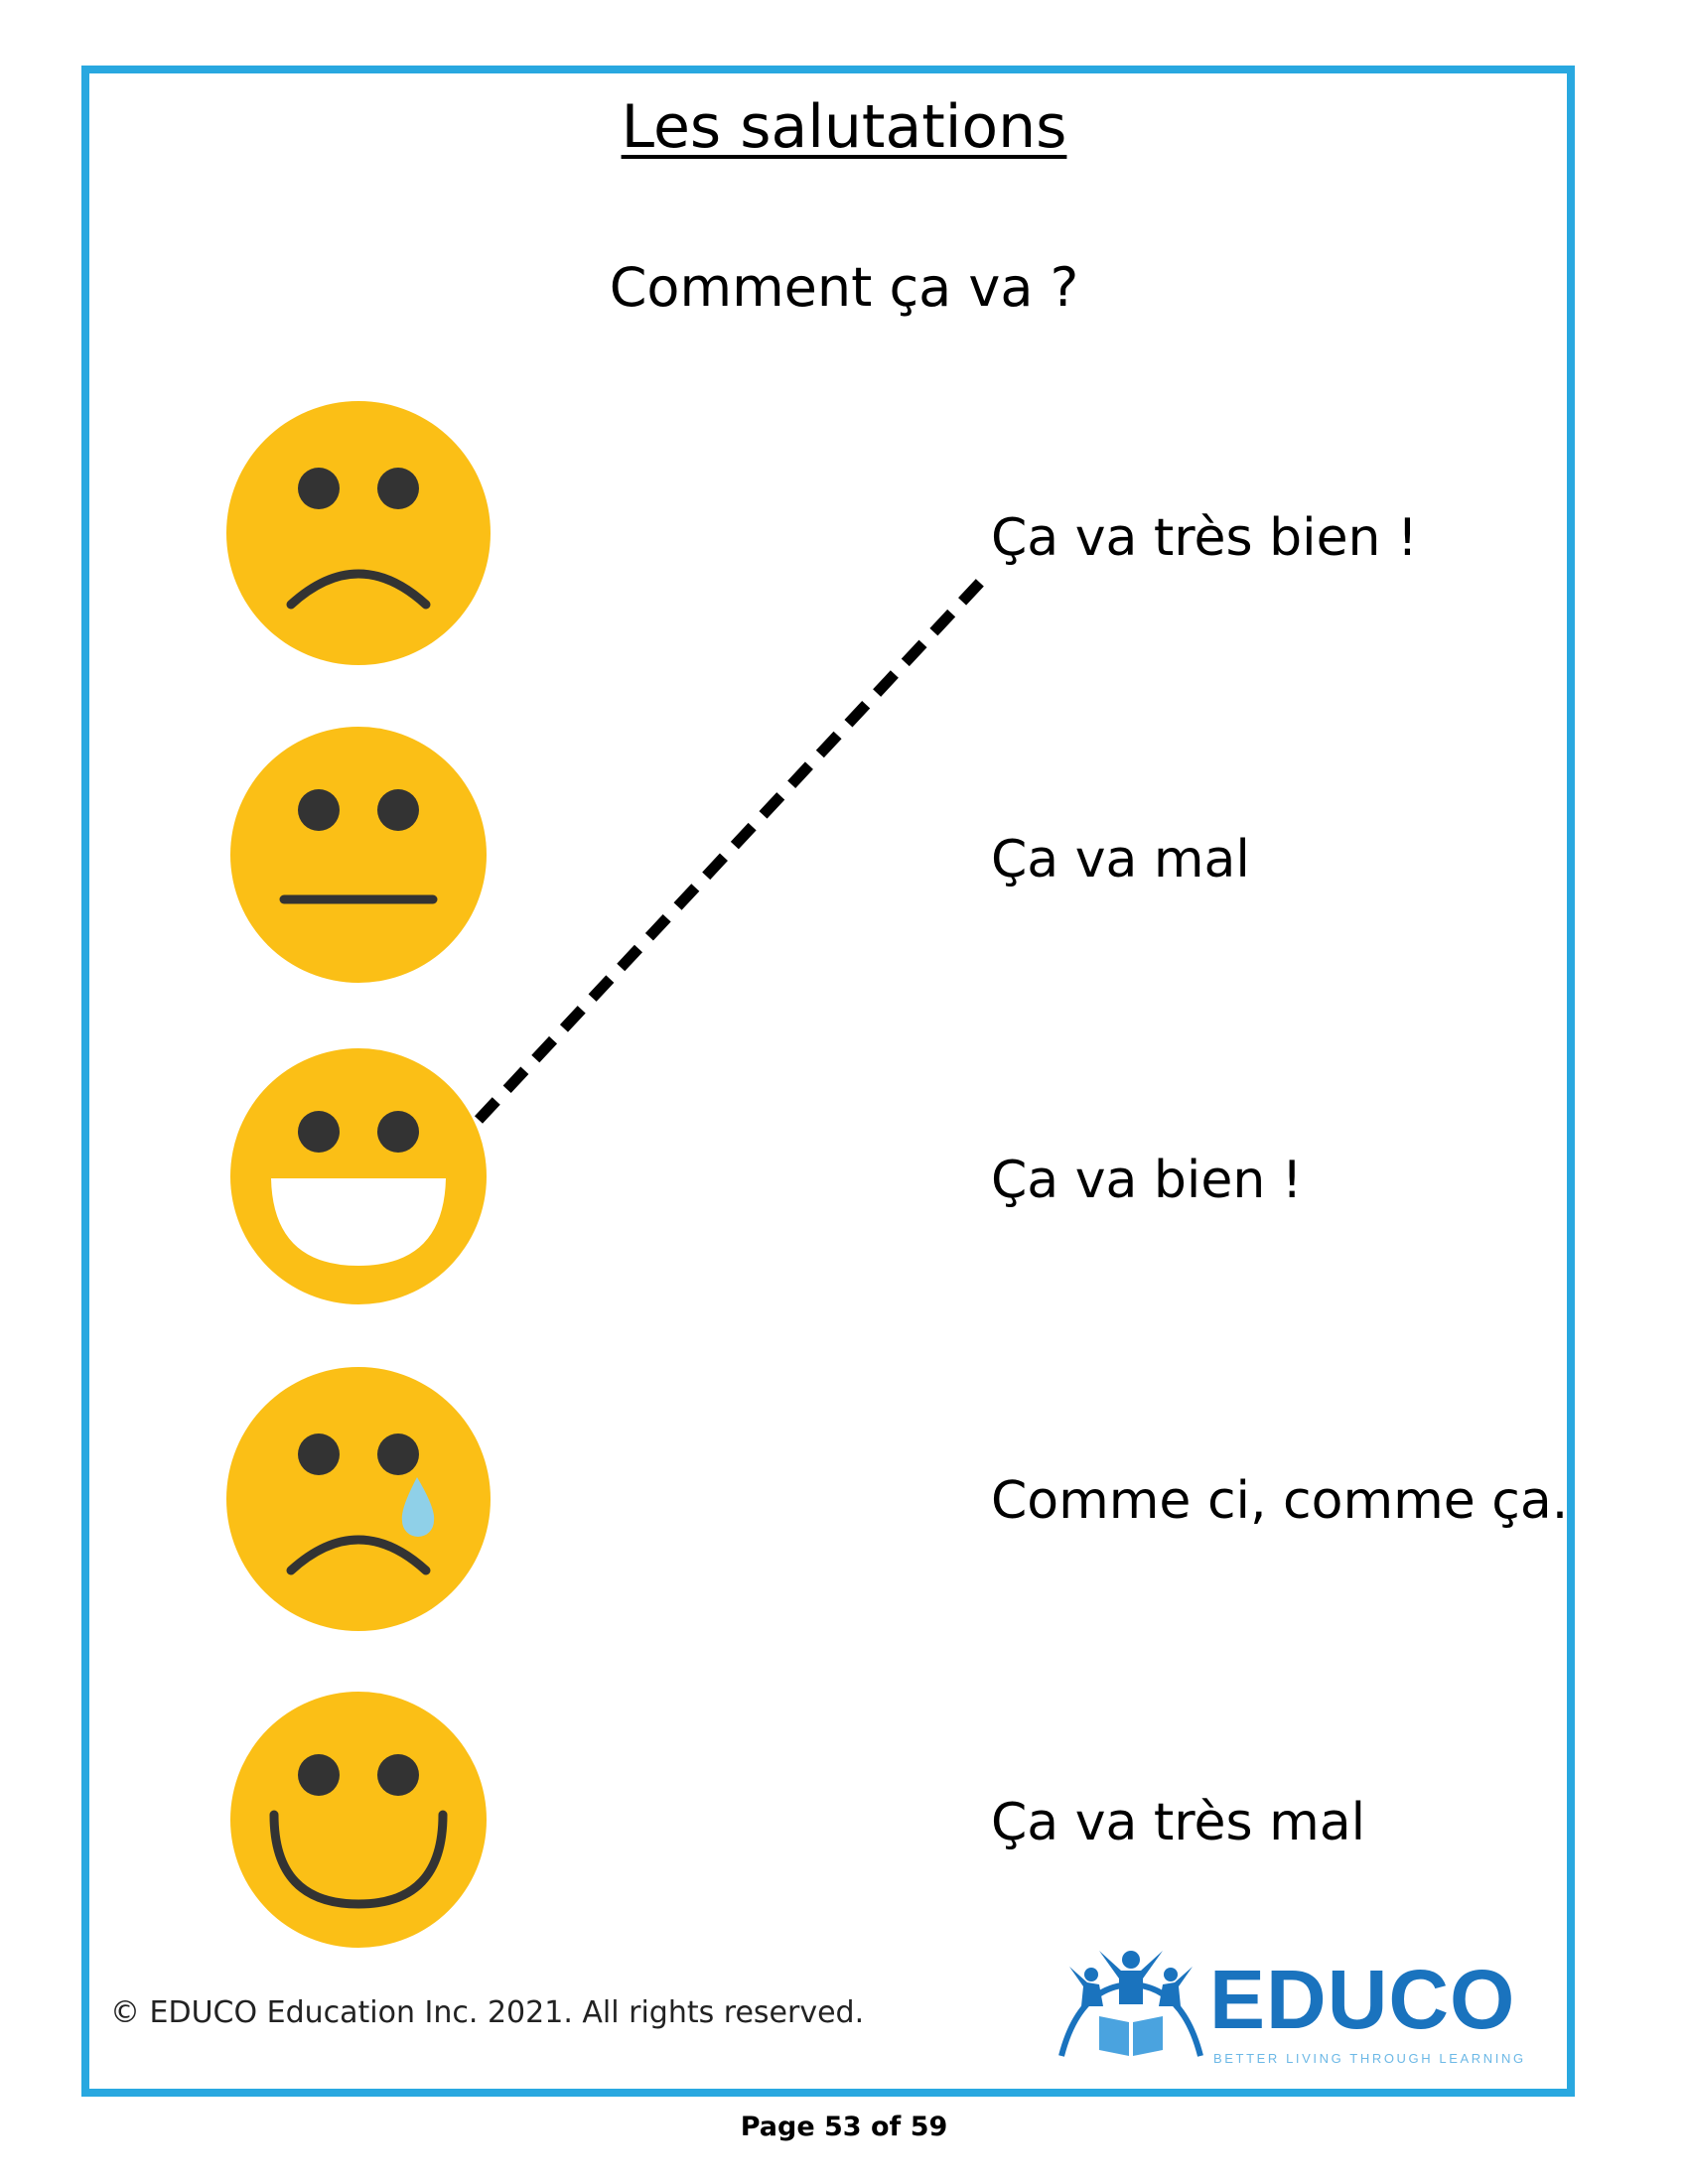 The height and width of the screenshot is (2184, 1688). I want to click on crying-face-icon, so click(358, 1499).